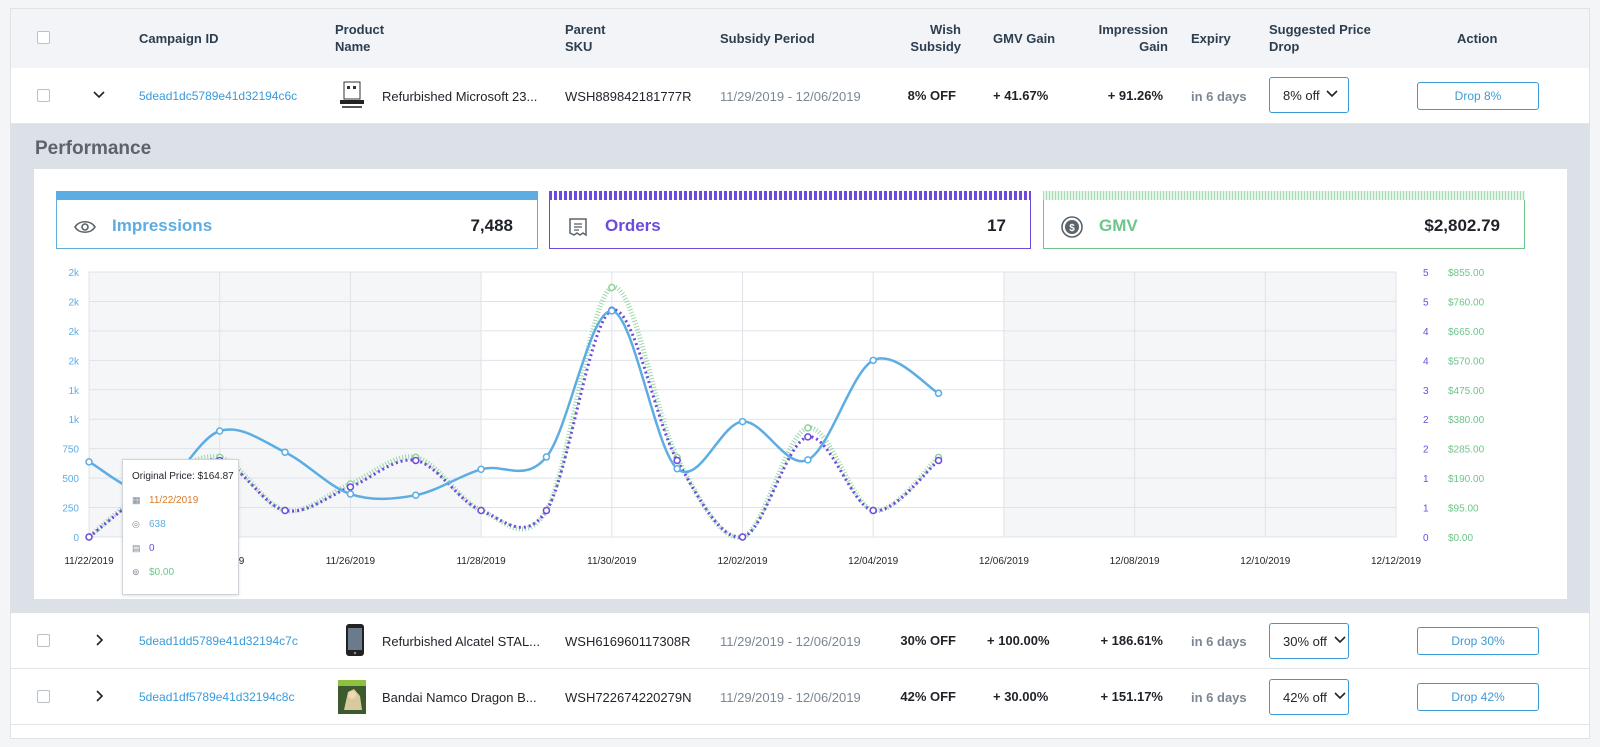 The width and height of the screenshot is (1600, 747). Describe the element at coordinates (1131, 640) in the screenshot. I see `impression-gain: + 186.61%` at that location.